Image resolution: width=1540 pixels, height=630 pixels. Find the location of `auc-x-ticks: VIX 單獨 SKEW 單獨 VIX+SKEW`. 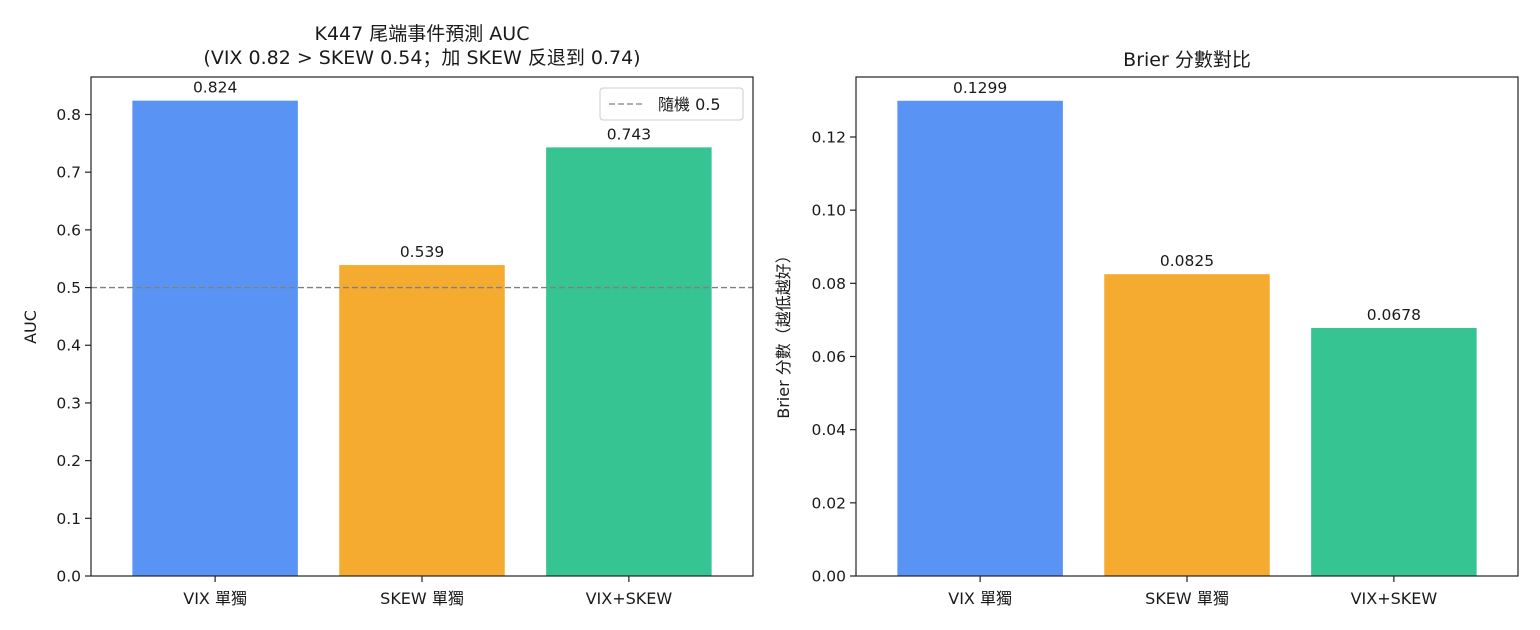

auc-x-ticks: VIX 單獨 SKEW 單獨 VIX+SKEW is located at coordinates (427, 592).